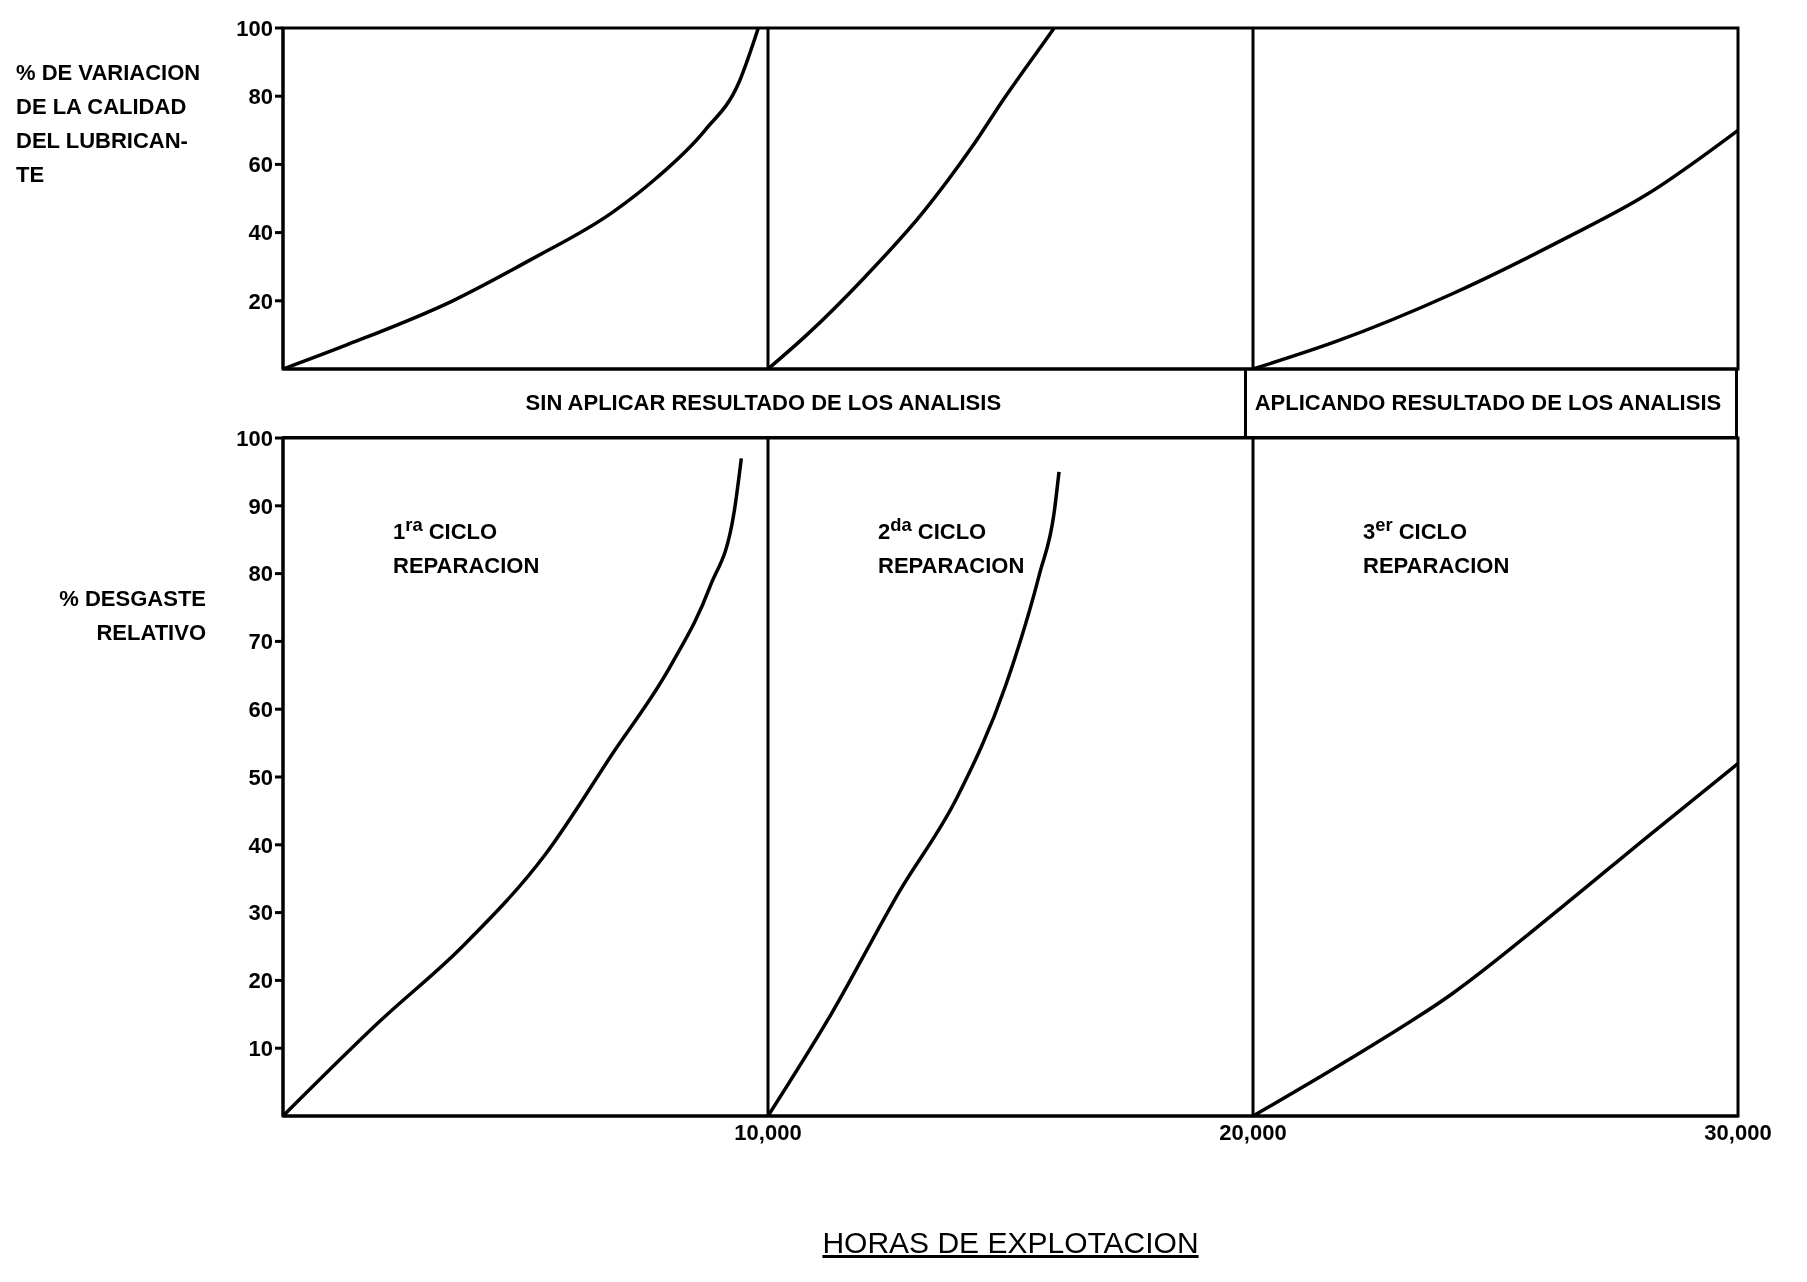  I want to click on y-tick-label: 30, so click(260, 913).